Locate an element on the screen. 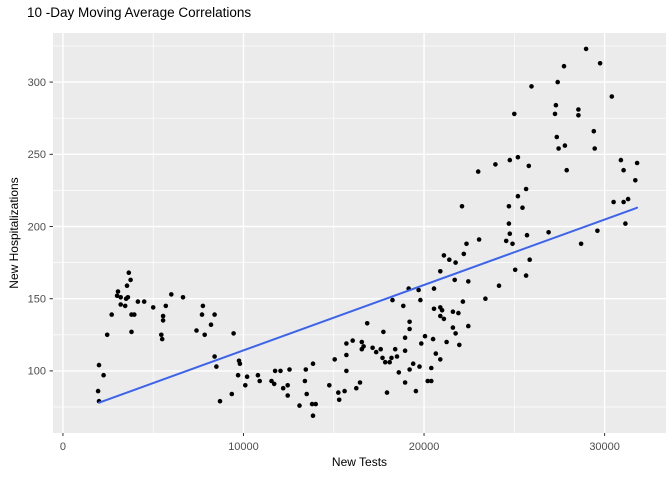 The width and height of the screenshot is (672, 480). svg-text: 200 is located at coordinates (37, 227).